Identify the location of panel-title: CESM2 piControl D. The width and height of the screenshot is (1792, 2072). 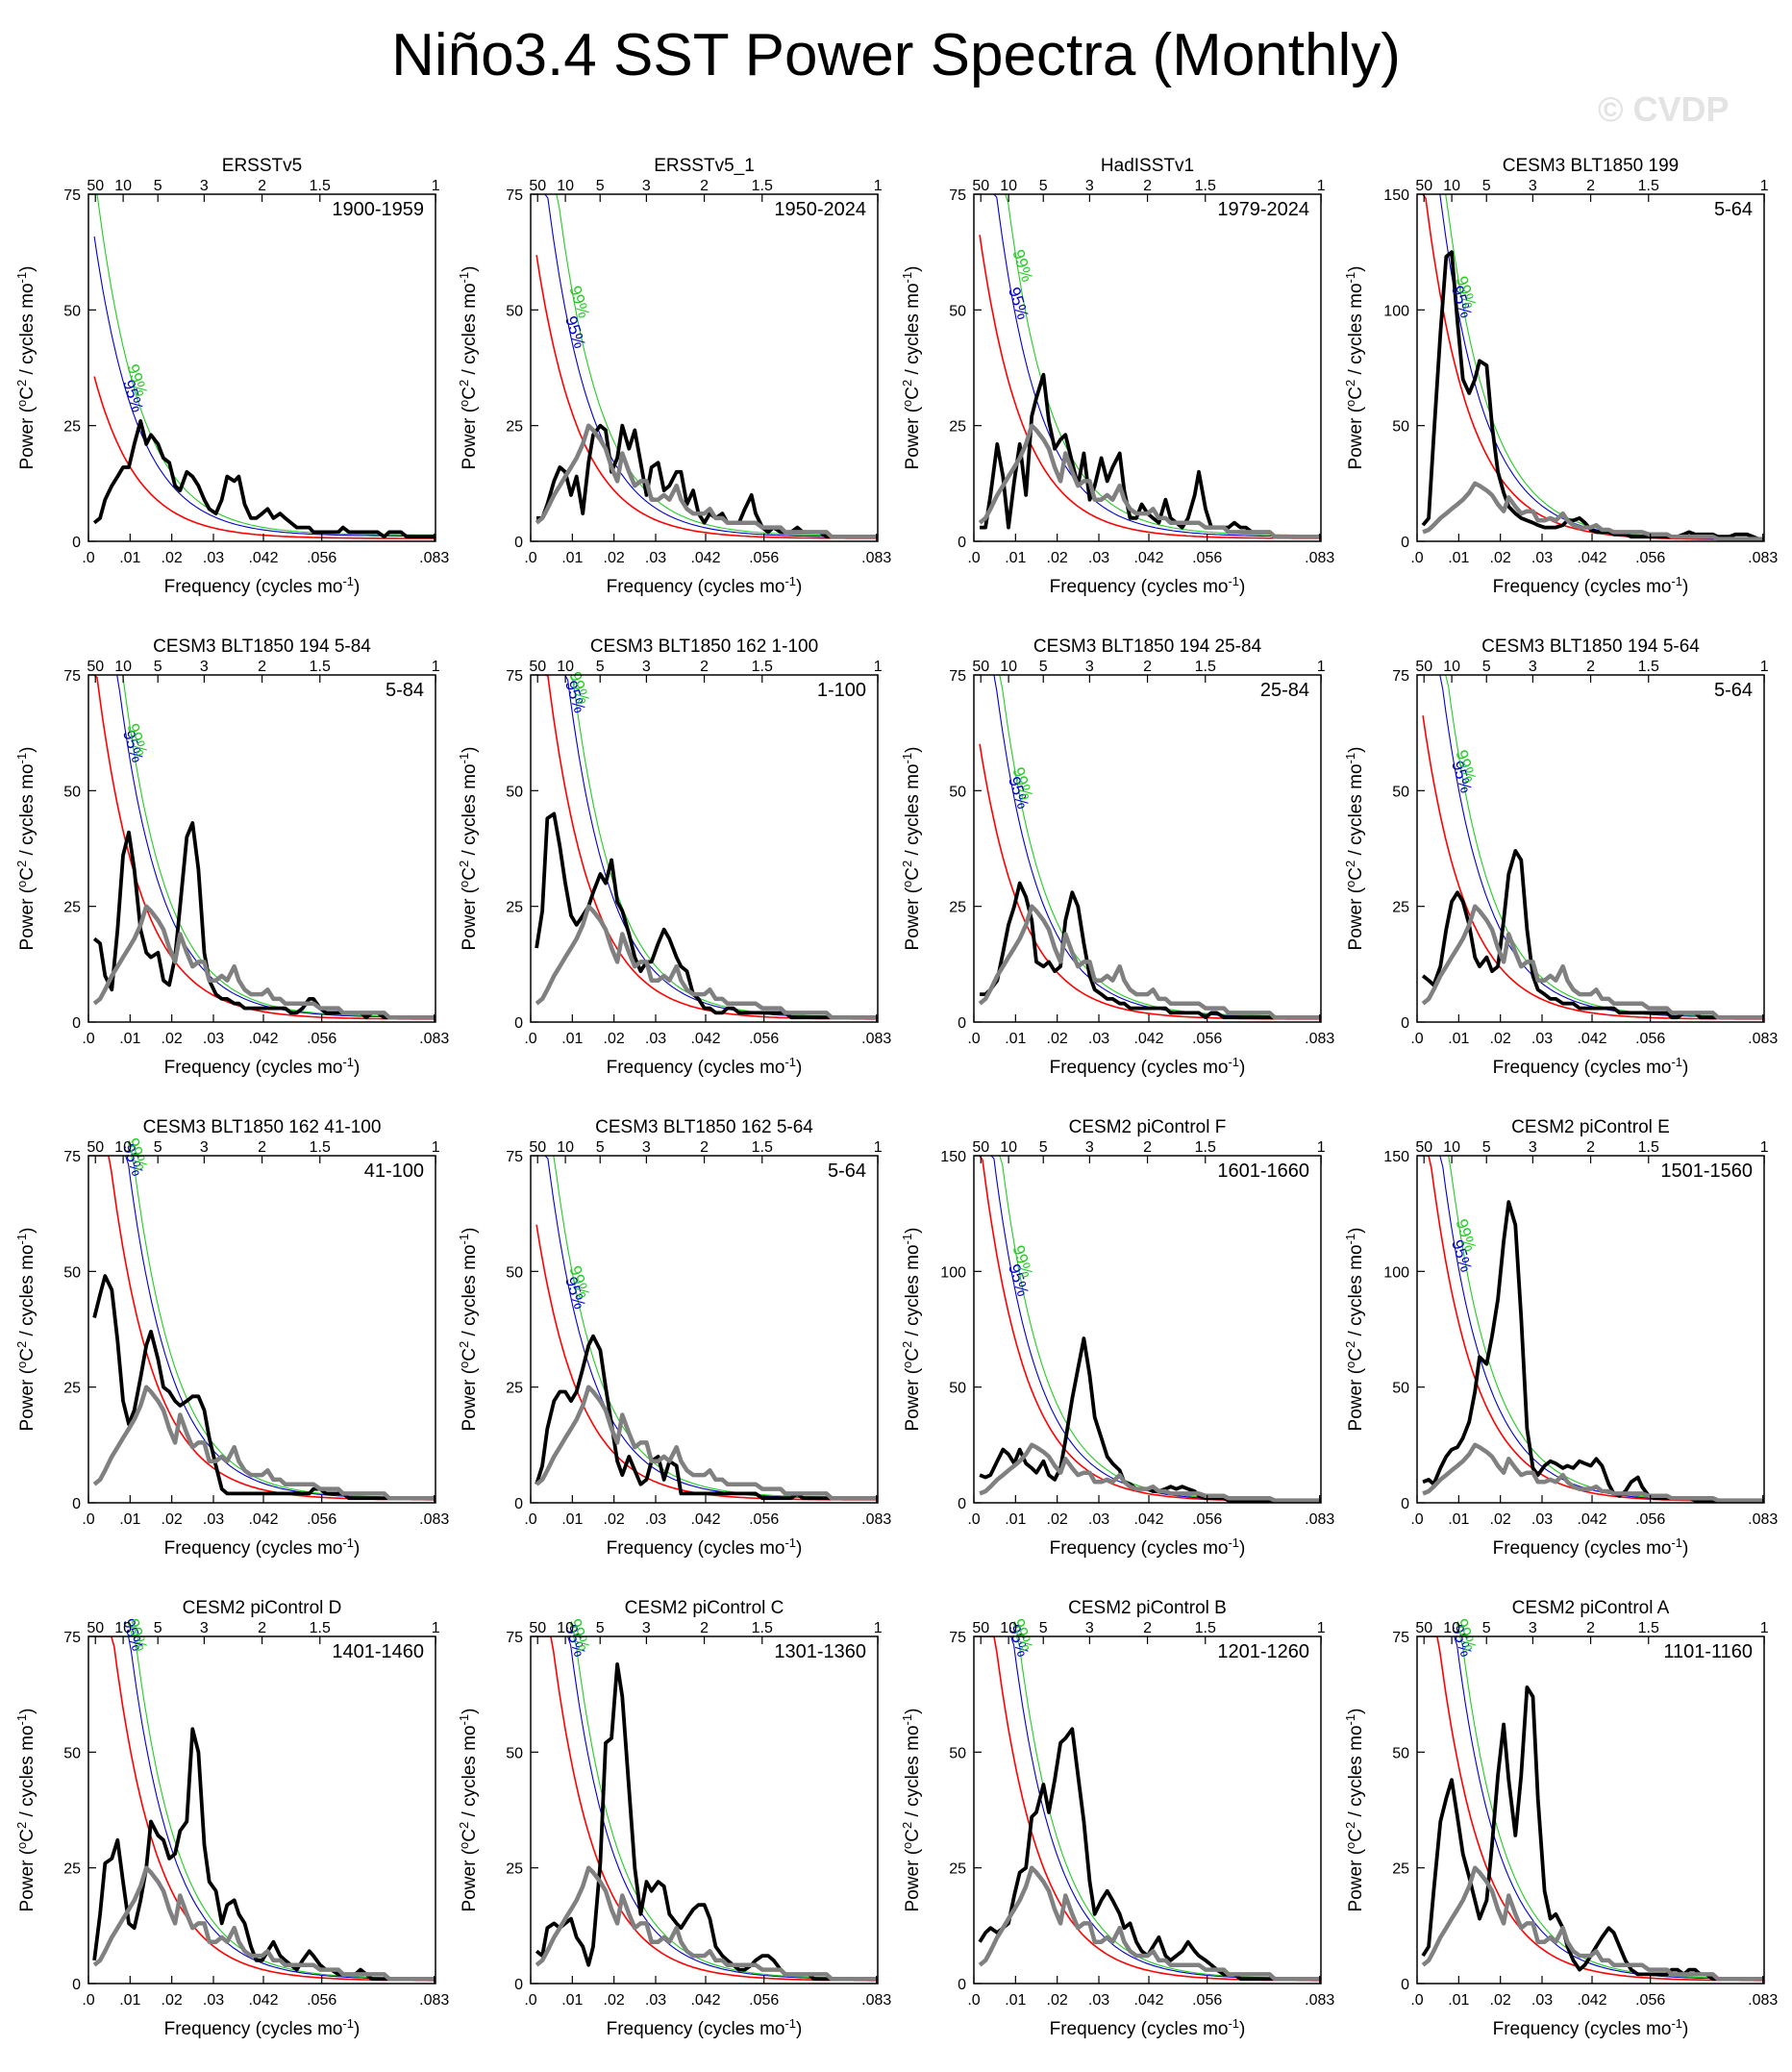
(262, 1608).